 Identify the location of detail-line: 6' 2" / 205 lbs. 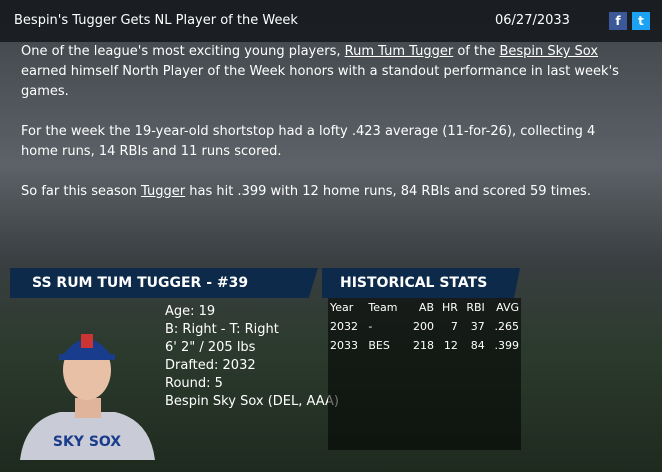
(210, 347).